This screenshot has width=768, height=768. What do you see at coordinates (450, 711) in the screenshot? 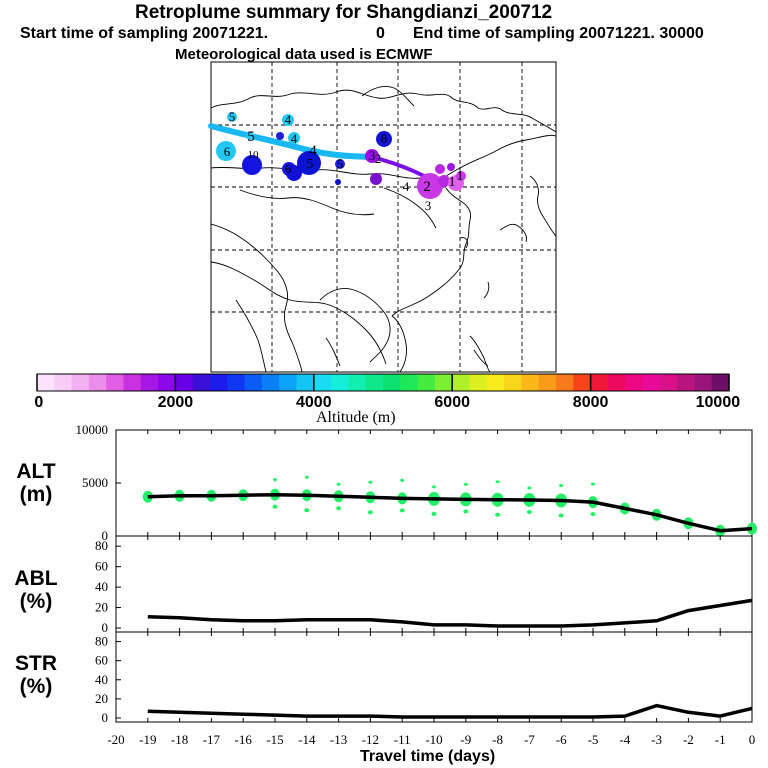
I see `str-series-line` at bounding box center [450, 711].